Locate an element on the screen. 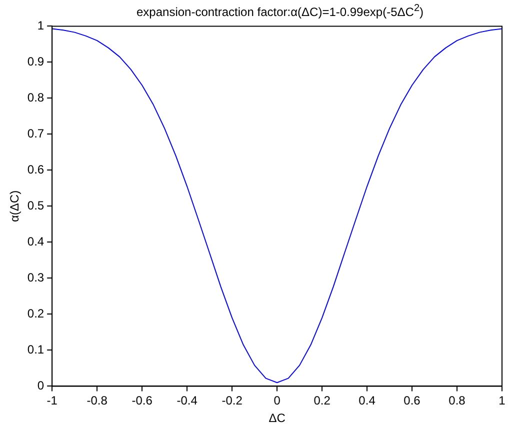 The height and width of the screenshot is (430, 520). y-tick-label: 0.1 is located at coordinates (35, 349).